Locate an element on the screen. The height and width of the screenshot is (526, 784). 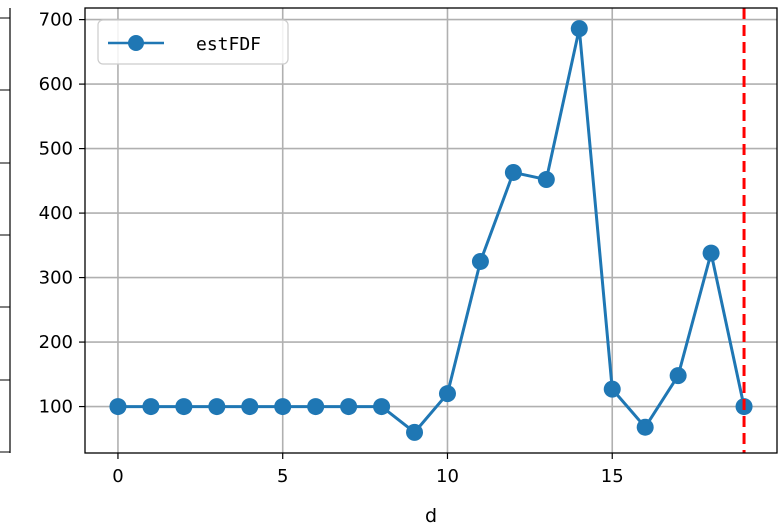
y-tick-label: 400 is located at coordinates (56, 213).